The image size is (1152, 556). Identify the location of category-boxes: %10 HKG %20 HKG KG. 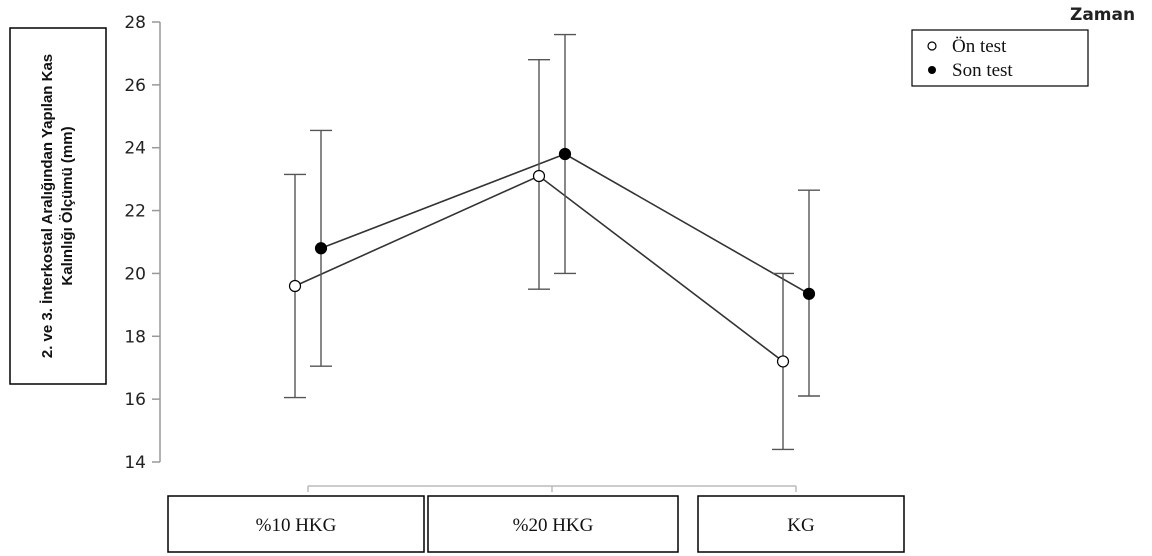
(536, 524).